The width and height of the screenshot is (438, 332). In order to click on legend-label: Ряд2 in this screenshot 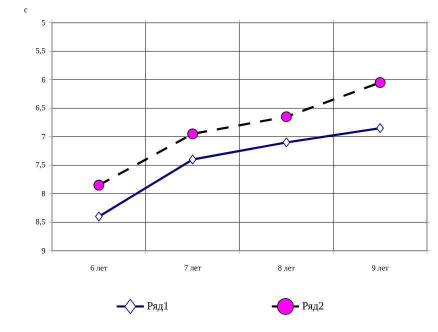, I will do `click(313, 307)`.